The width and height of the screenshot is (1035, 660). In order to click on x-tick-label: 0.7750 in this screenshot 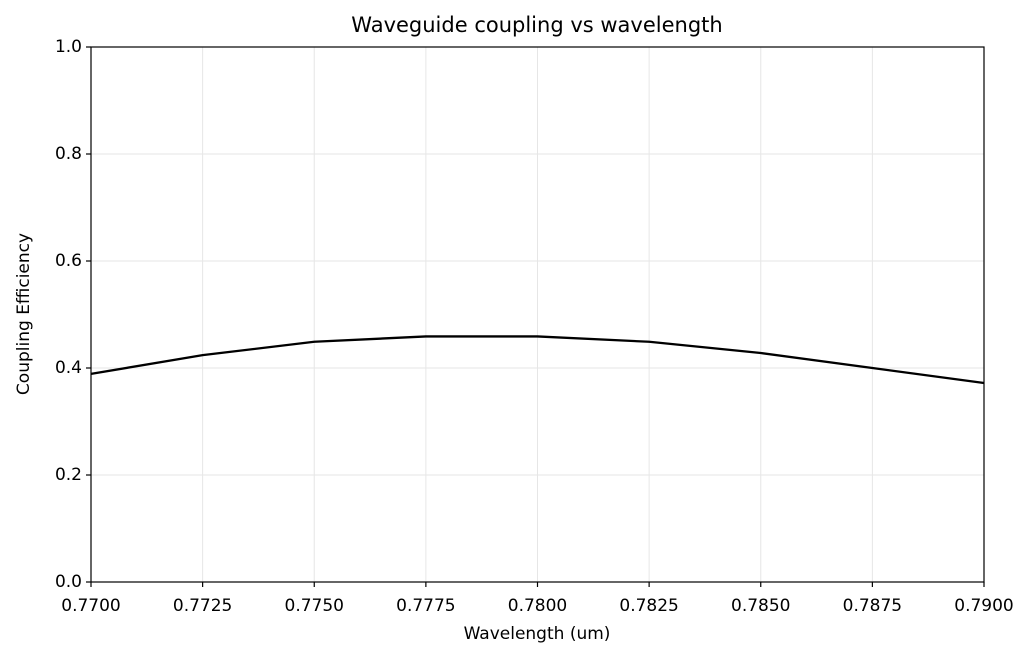, I will do `click(314, 606)`.